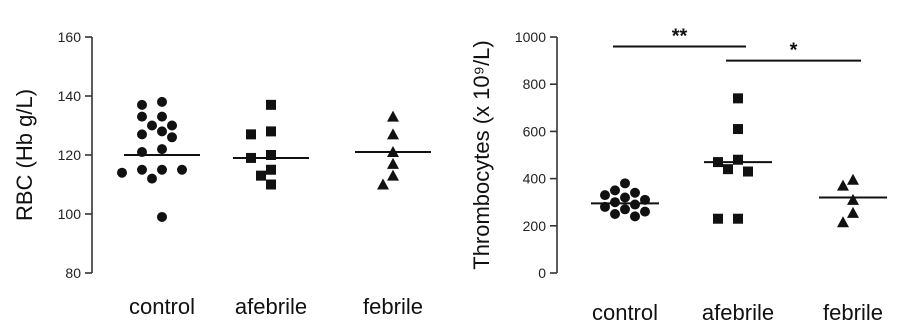 The height and width of the screenshot is (324, 908). Describe the element at coordinates (738, 312) in the screenshot. I see `thrombocytes-x-label-afebrile: afebrile` at that location.